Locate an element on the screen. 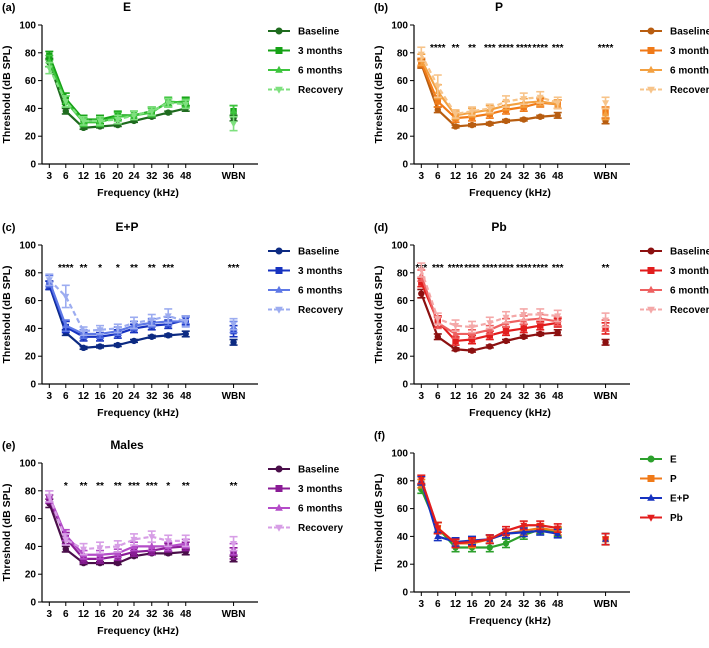 The width and height of the screenshot is (709, 648). x-tick-label: 32 is located at coordinates (152, 614).